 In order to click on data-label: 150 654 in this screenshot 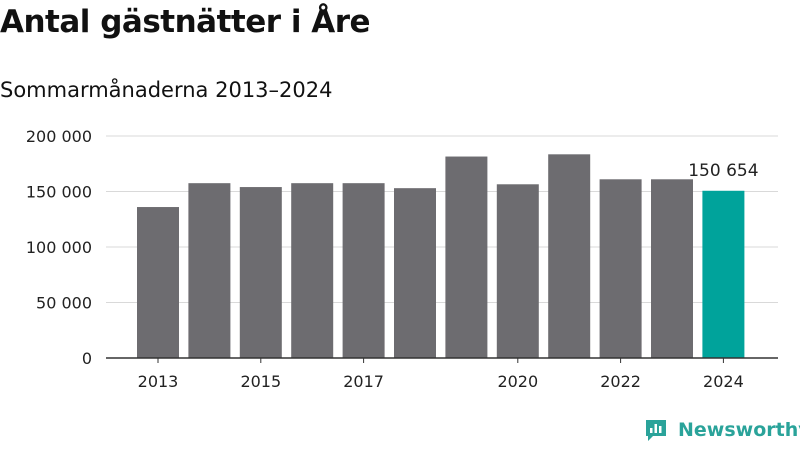, I will do `click(723, 171)`.